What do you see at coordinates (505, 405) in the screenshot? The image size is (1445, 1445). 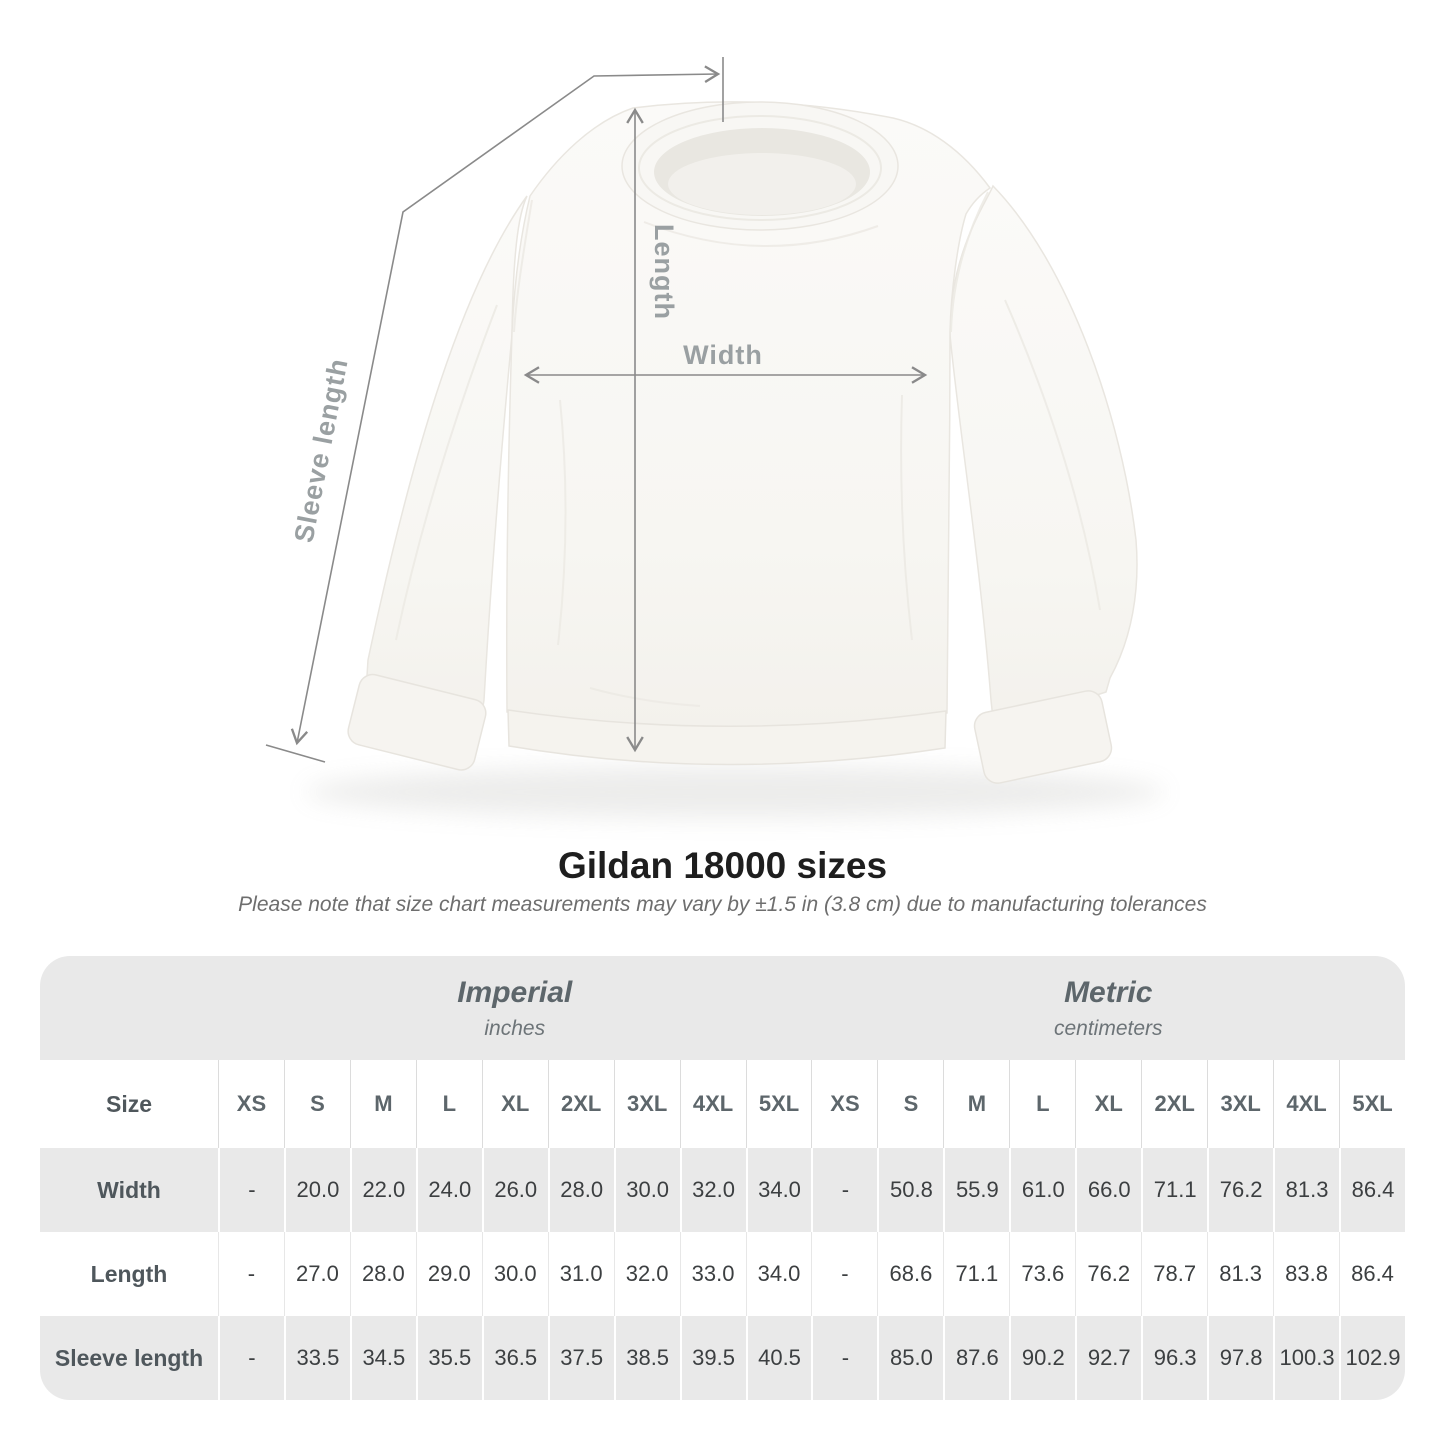 I see `sleeve-dimension-line` at bounding box center [505, 405].